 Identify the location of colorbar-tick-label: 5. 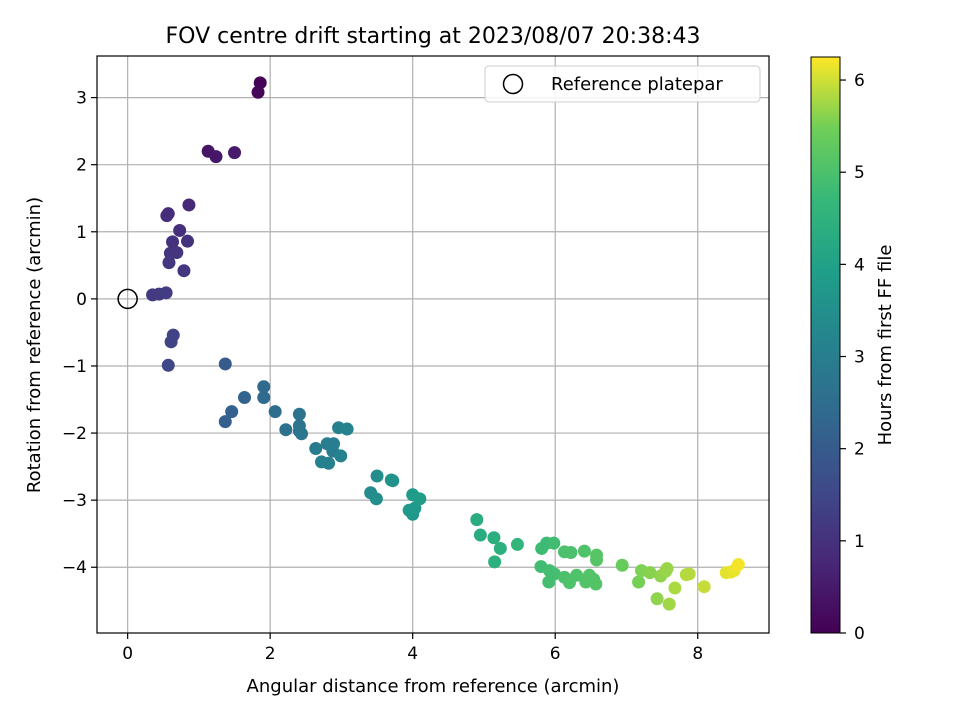
(859, 173).